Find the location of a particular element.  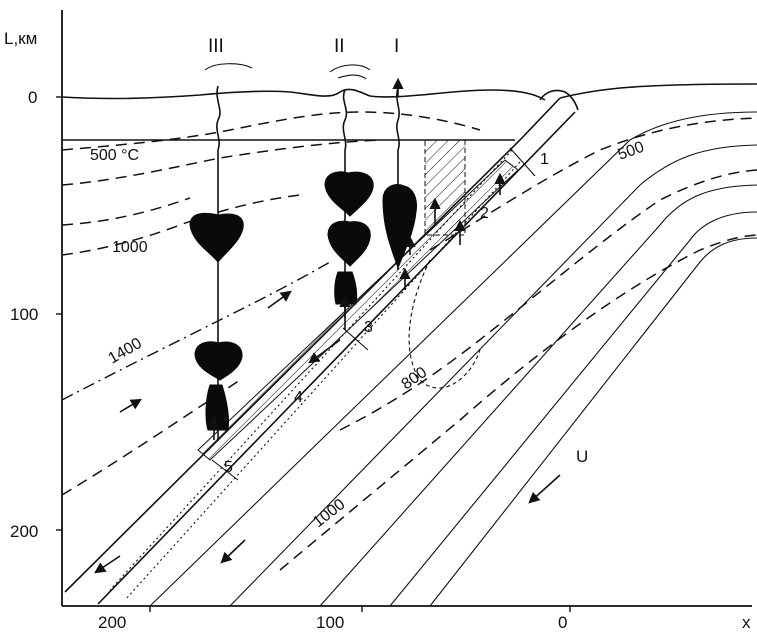

zone-label-5: 5 is located at coordinates (228, 467).